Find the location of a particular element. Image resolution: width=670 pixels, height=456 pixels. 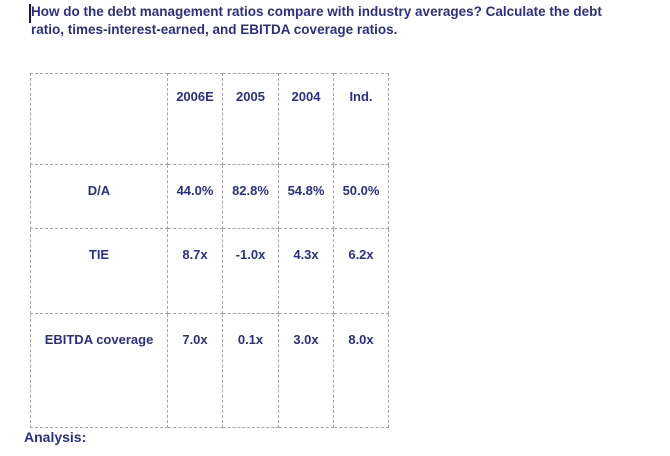

cell-tie-ind: 6.2x is located at coordinates (361, 271).